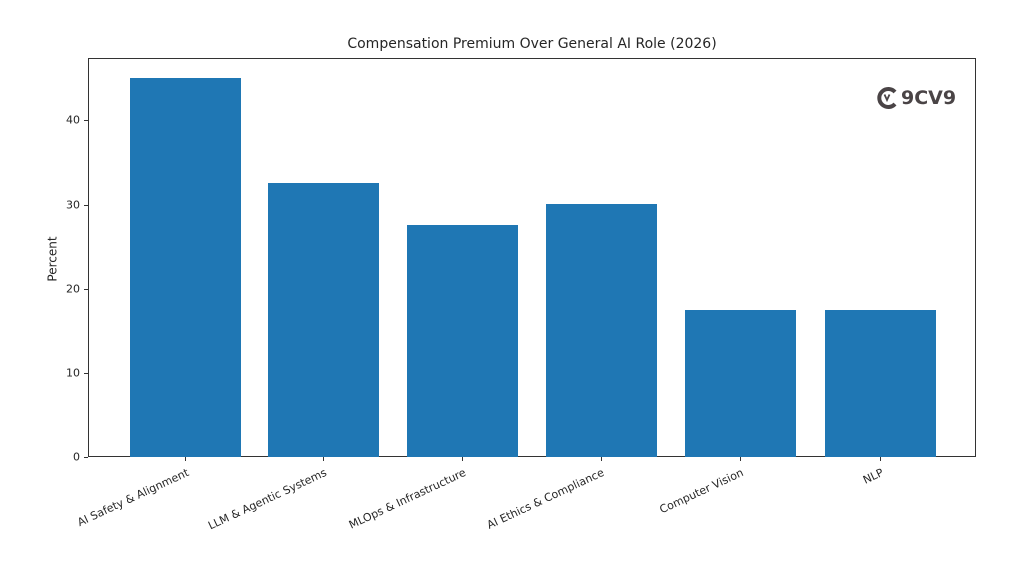  I want to click on watermark-logo: 9CV9, so click(916, 98).